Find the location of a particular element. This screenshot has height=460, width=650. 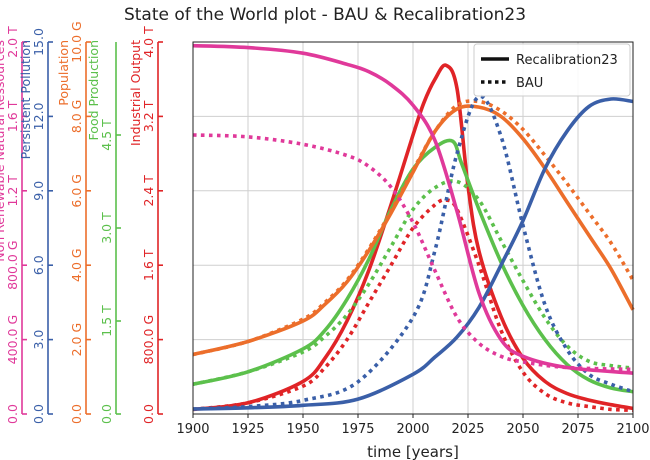

legend: Recalibration23 BAU is located at coordinates (552, 70).